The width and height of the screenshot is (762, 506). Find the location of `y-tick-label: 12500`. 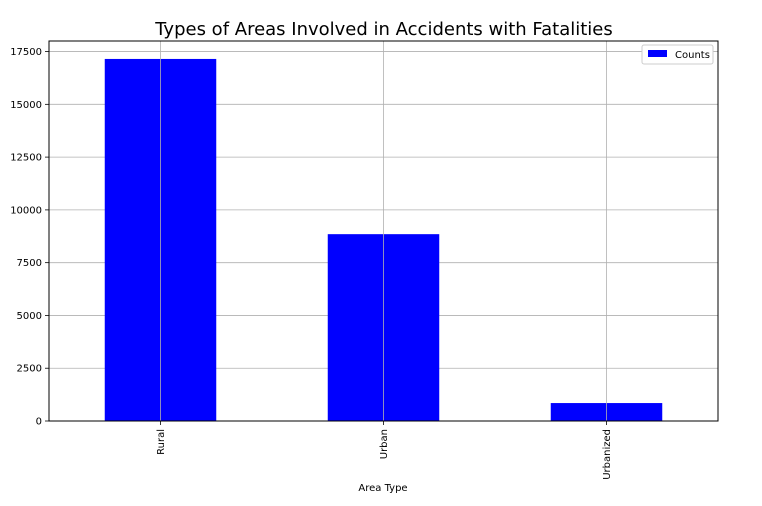

y-tick-label: 12500 is located at coordinates (26, 158).